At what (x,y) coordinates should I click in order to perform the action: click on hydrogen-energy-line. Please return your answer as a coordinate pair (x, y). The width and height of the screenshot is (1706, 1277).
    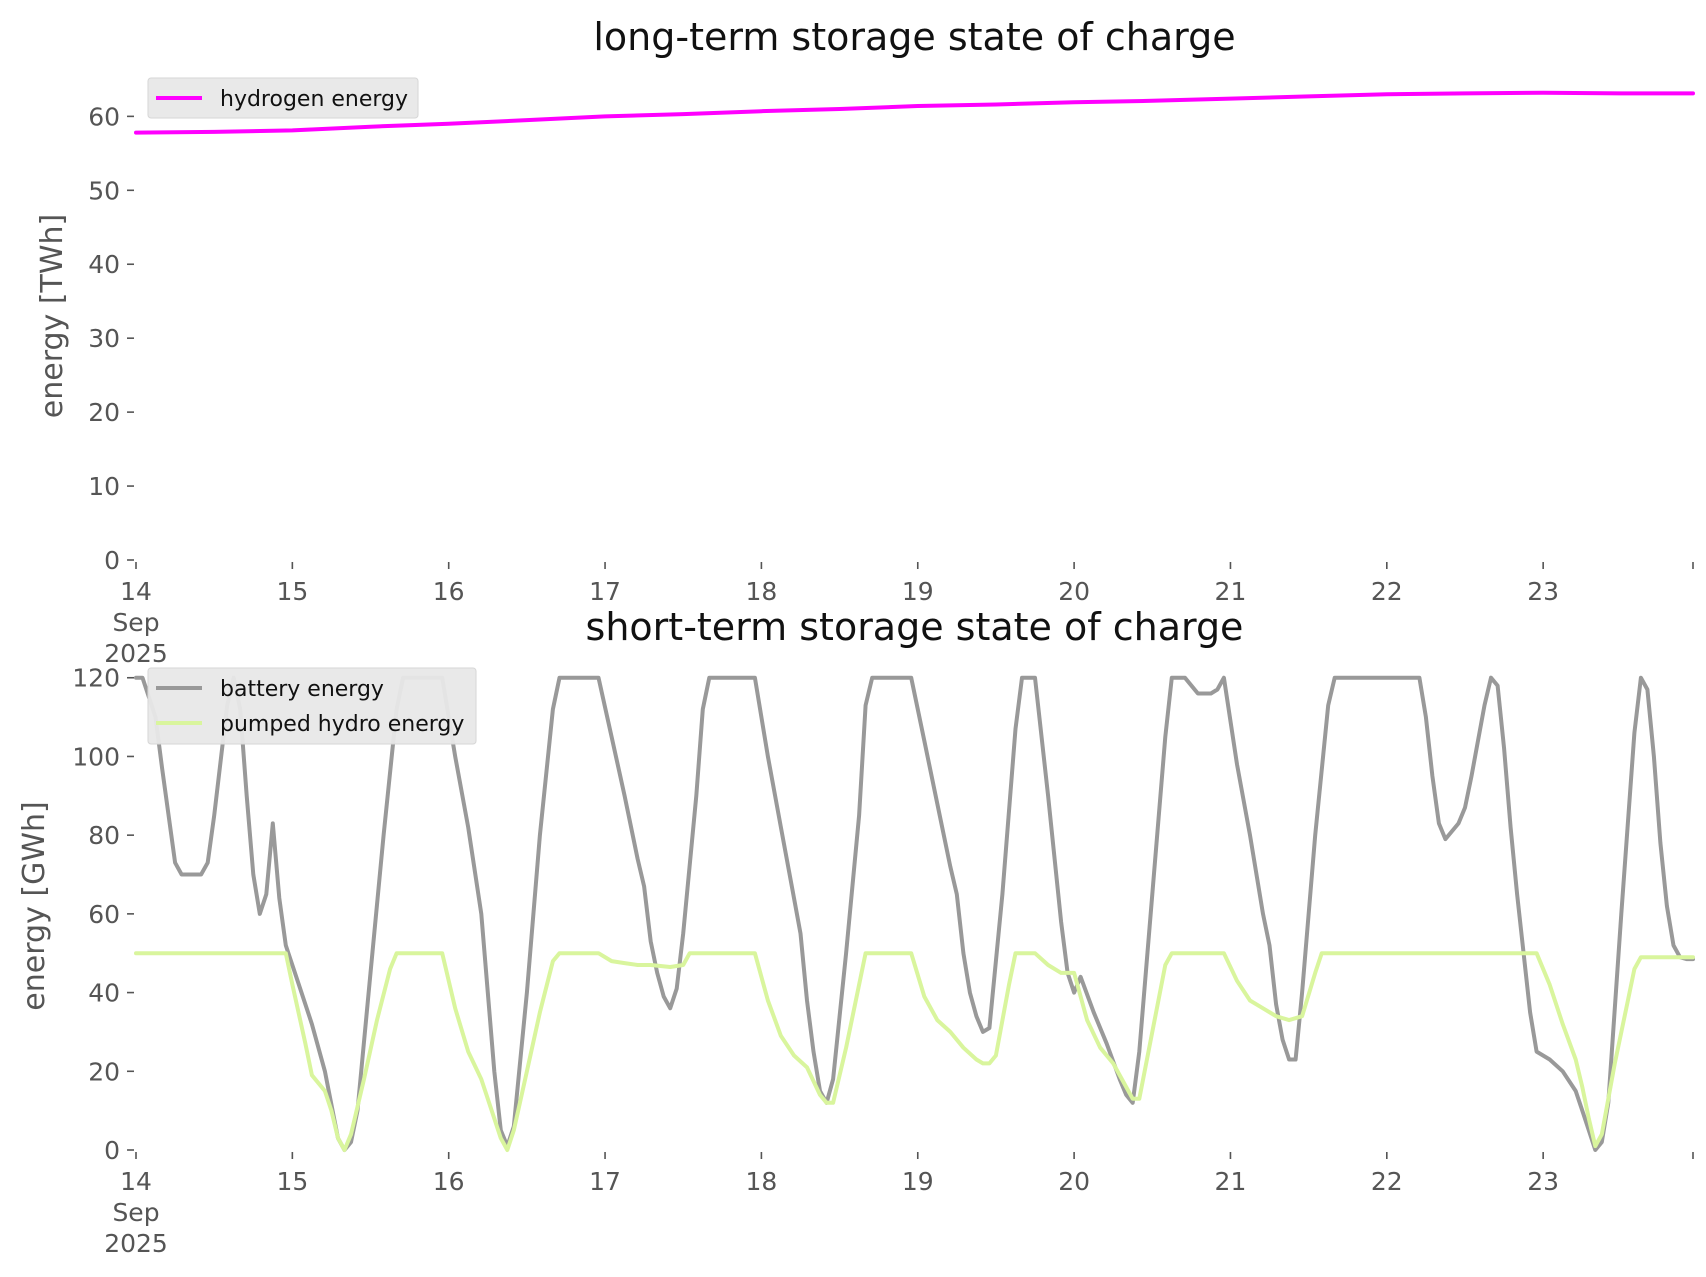
    Looking at the image, I should click on (914, 112).